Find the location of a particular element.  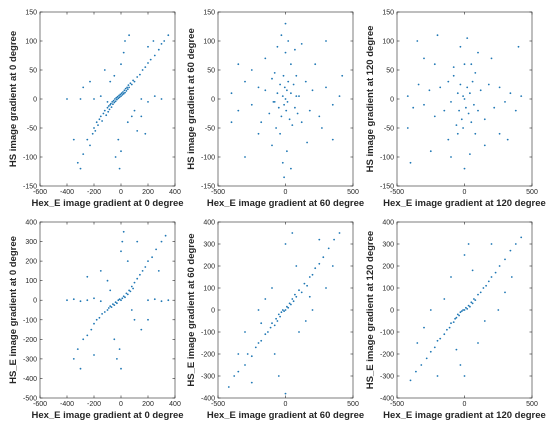

y-axis-label: HS_E image gradient at 0 degree is located at coordinates (13, 310).